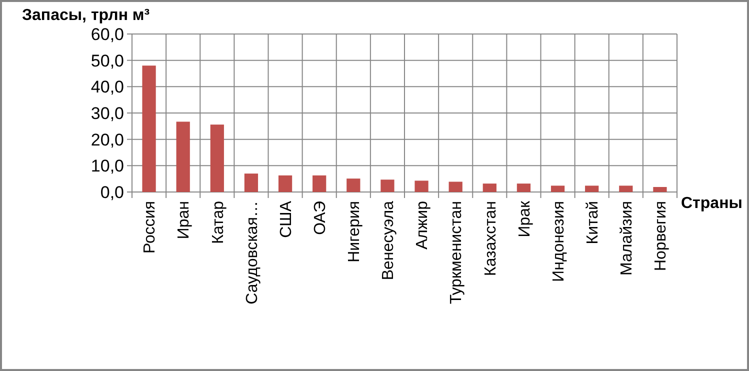 The image size is (749, 371). I want to click on x-tick-label: Норвегия, so click(661, 236).